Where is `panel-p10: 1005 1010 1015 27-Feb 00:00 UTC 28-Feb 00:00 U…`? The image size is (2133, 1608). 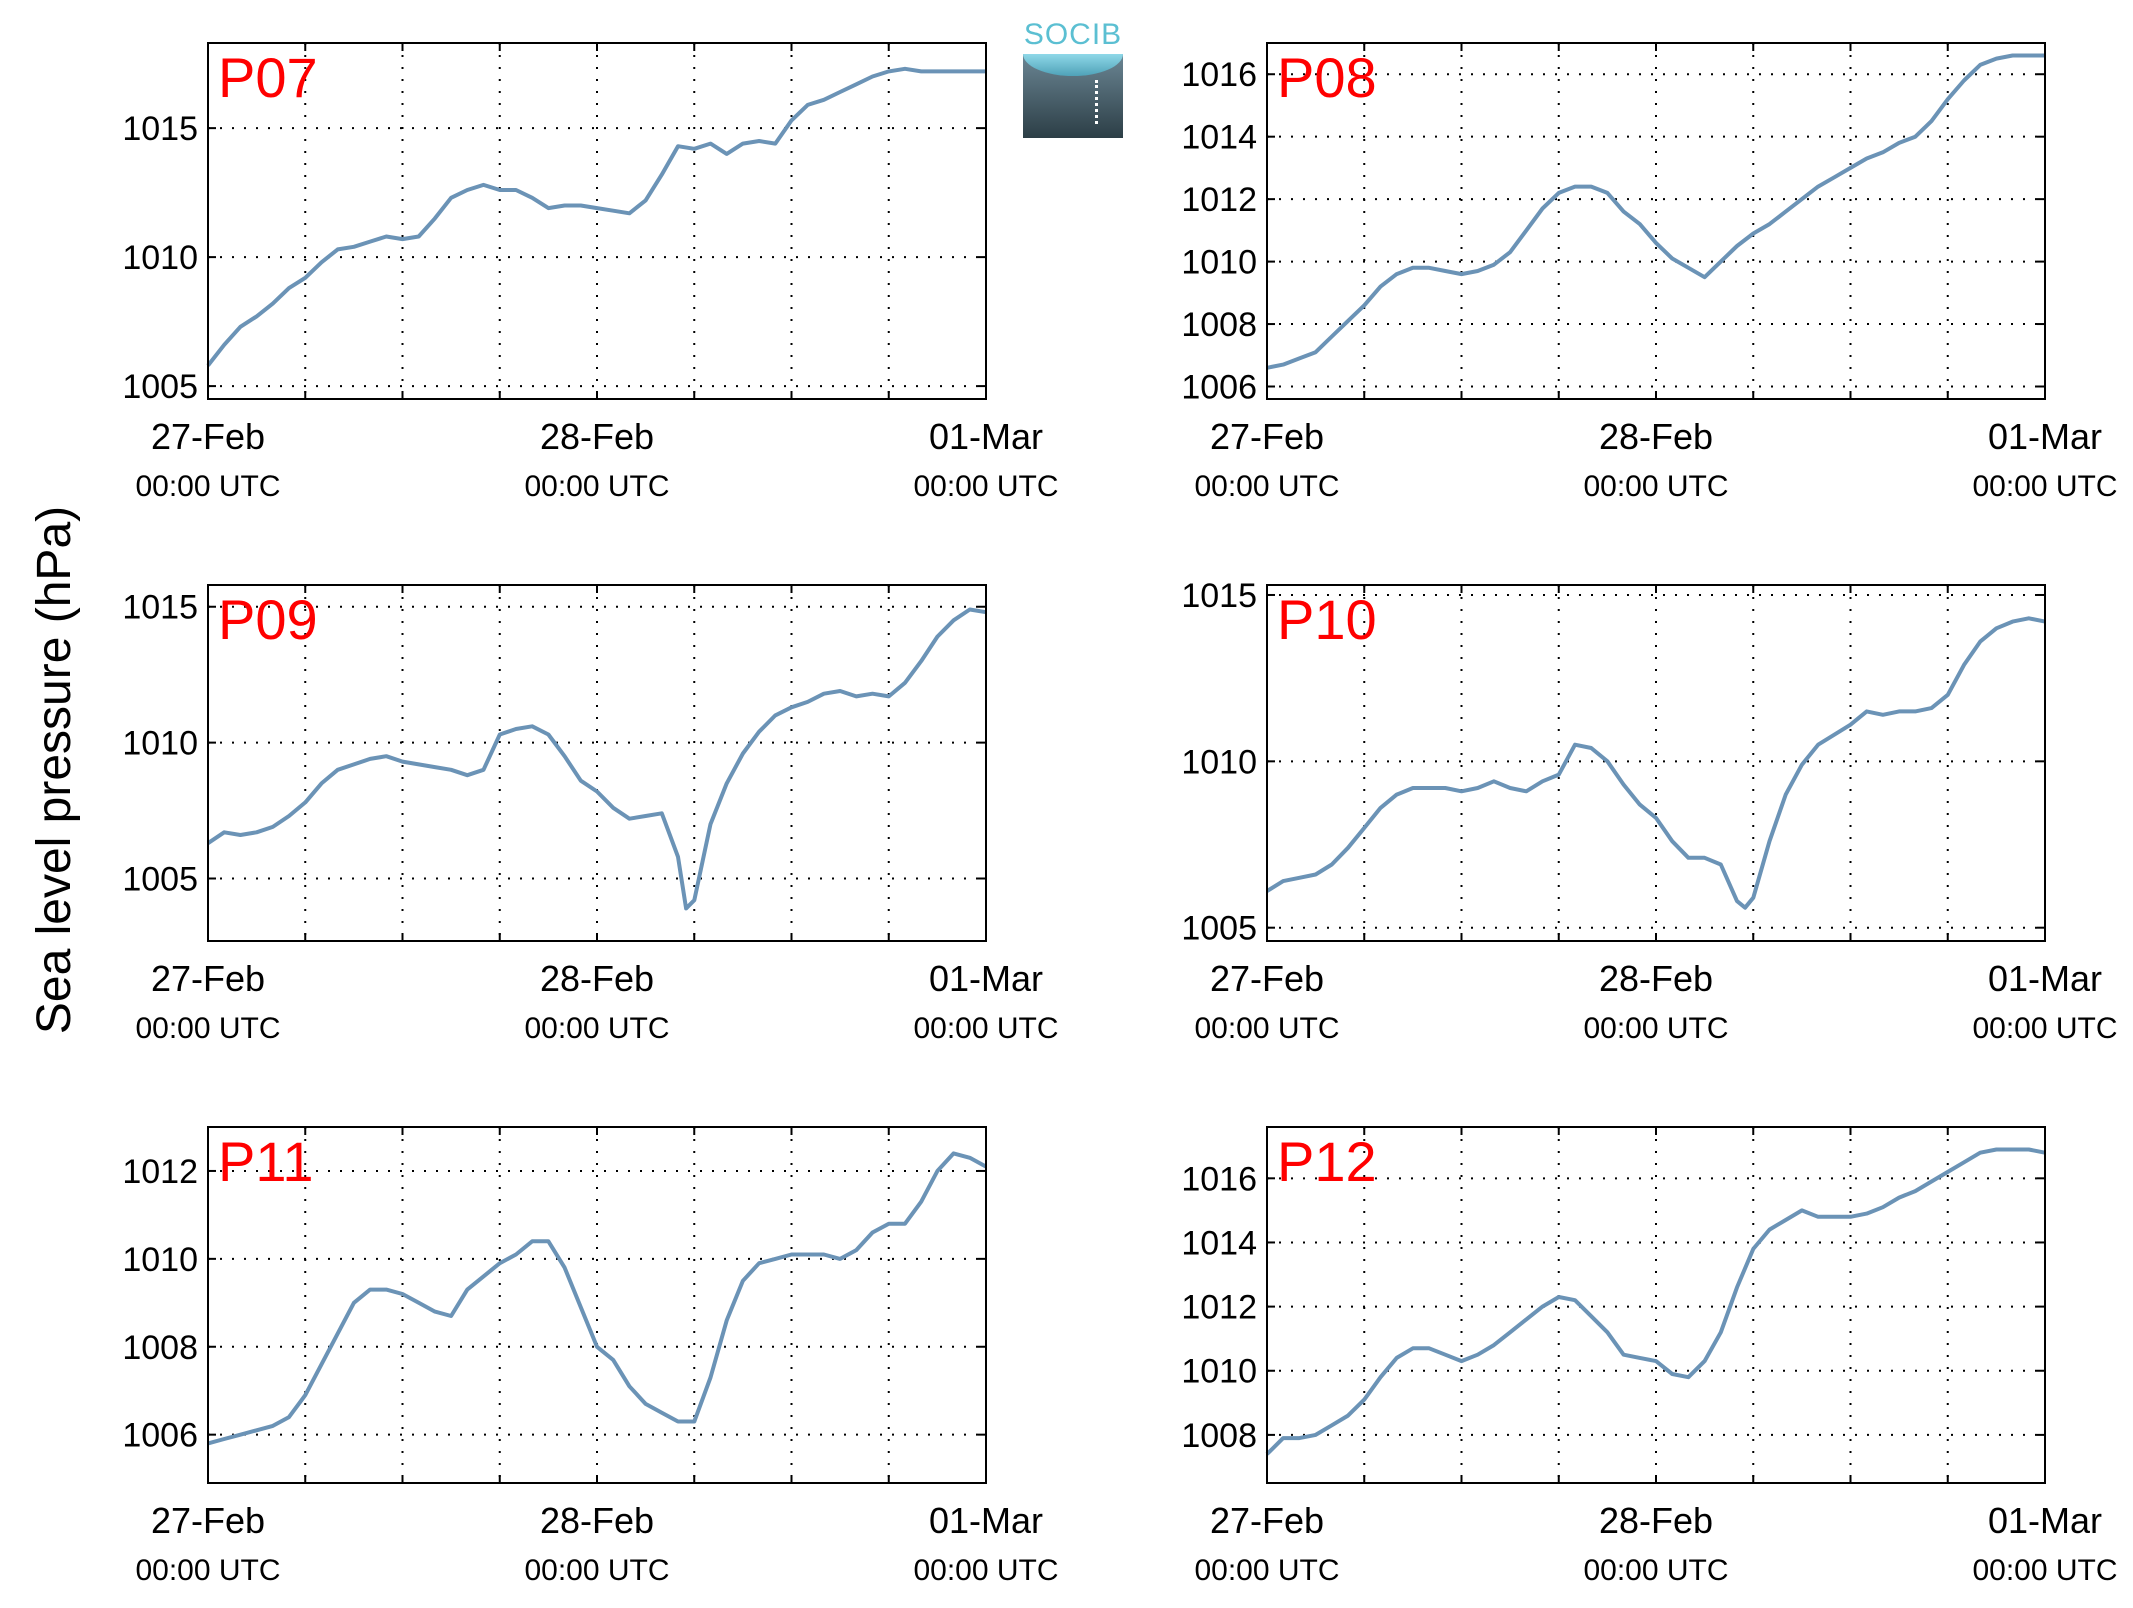
panel-p10: 1005 1010 1015 27-Feb 00:00 UTC 28-Feb 00:00 U… is located at coordinates (1649, 811).